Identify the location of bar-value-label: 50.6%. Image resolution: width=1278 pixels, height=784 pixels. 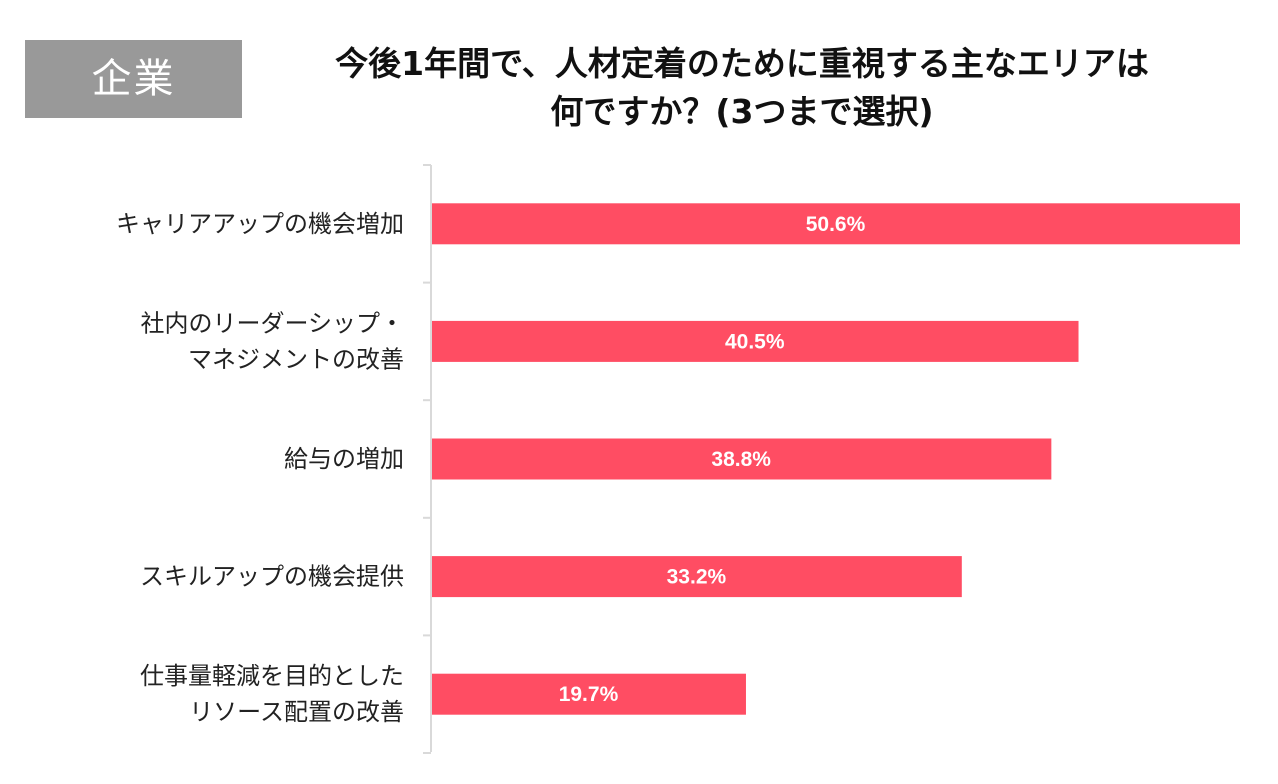
(836, 224).